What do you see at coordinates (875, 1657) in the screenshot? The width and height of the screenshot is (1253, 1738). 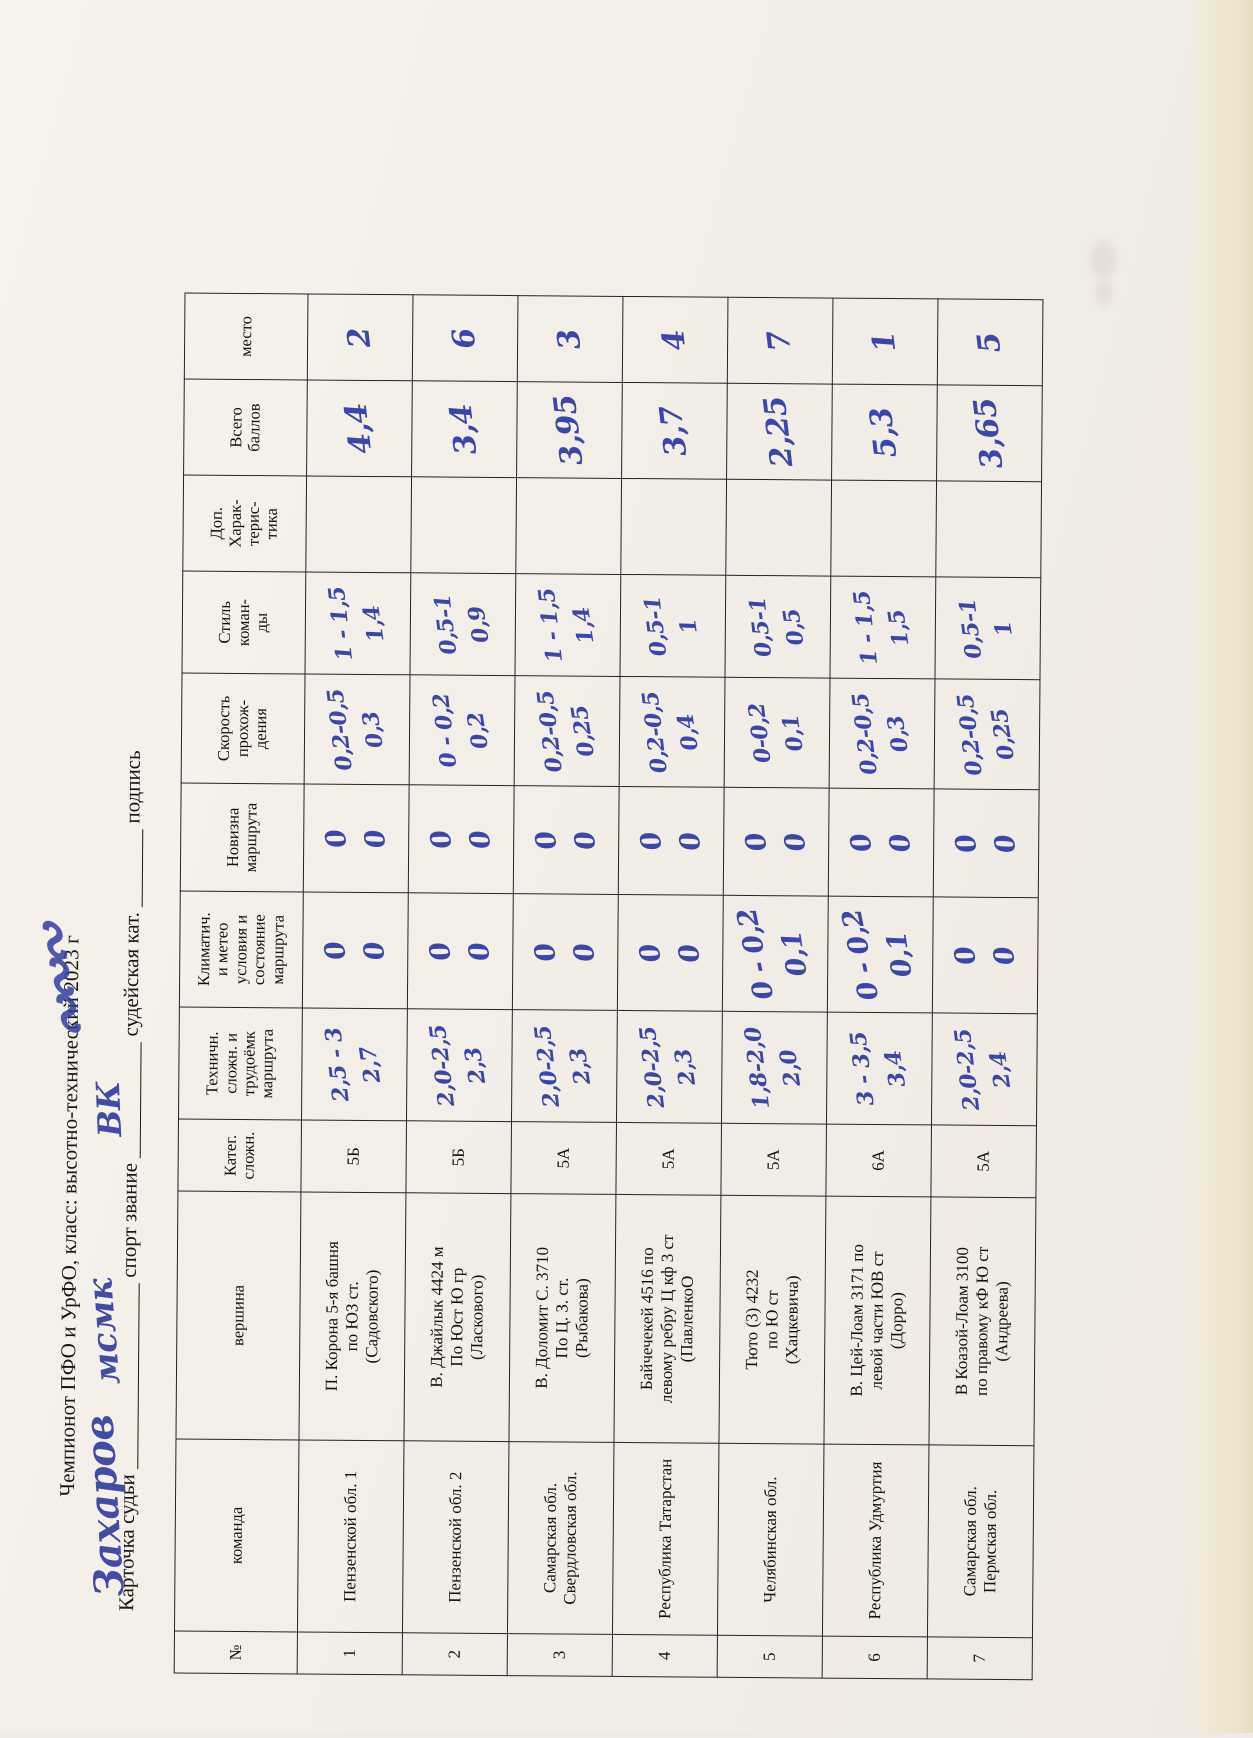 I see `cell-no: 6` at bounding box center [875, 1657].